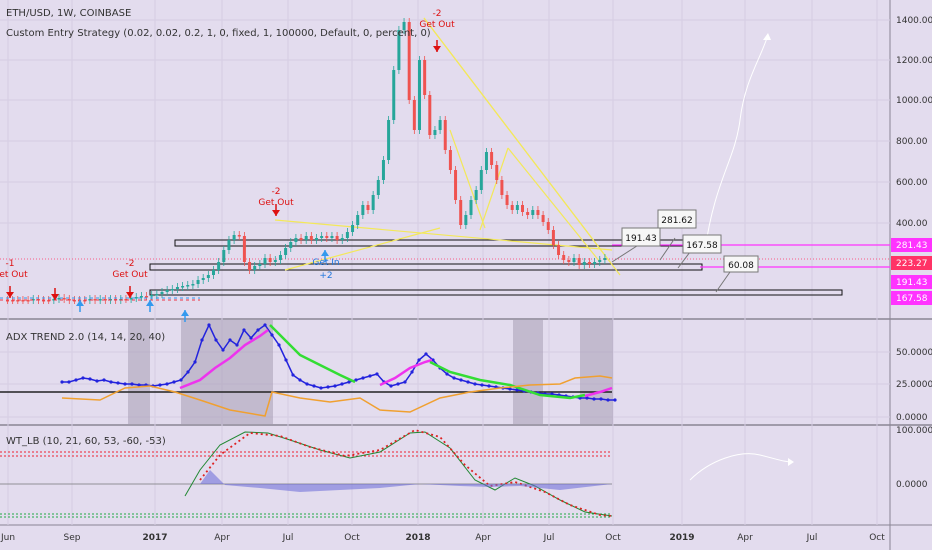 Image resolution: width=932 pixels, height=550 pixels. I want to click on symbol-title: ETH/USD, 1W, COINBASE, so click(69, 13).